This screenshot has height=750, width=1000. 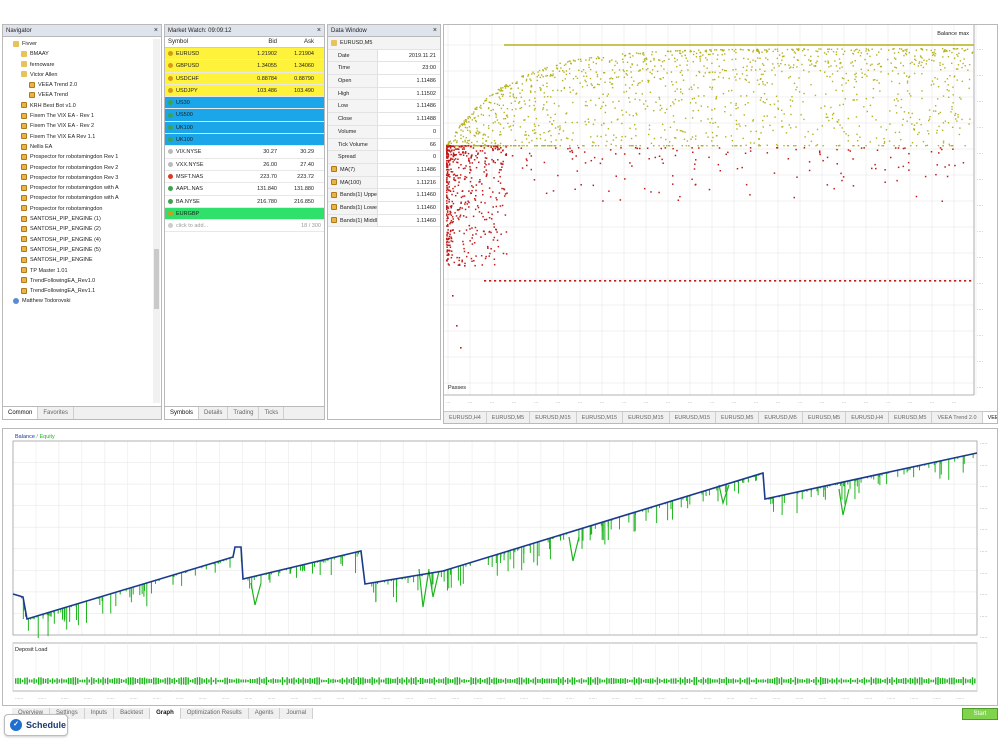 I want to click on navigator-item: Nellis EA, so click(x=82, y=147).